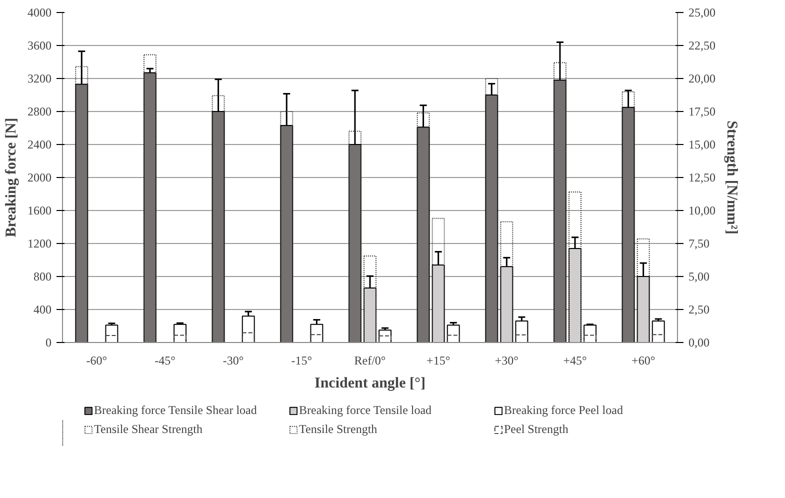 The width and height of the screenshot is (785, 498). I want to click on y-tick-label: 1200, so click(40, 243).